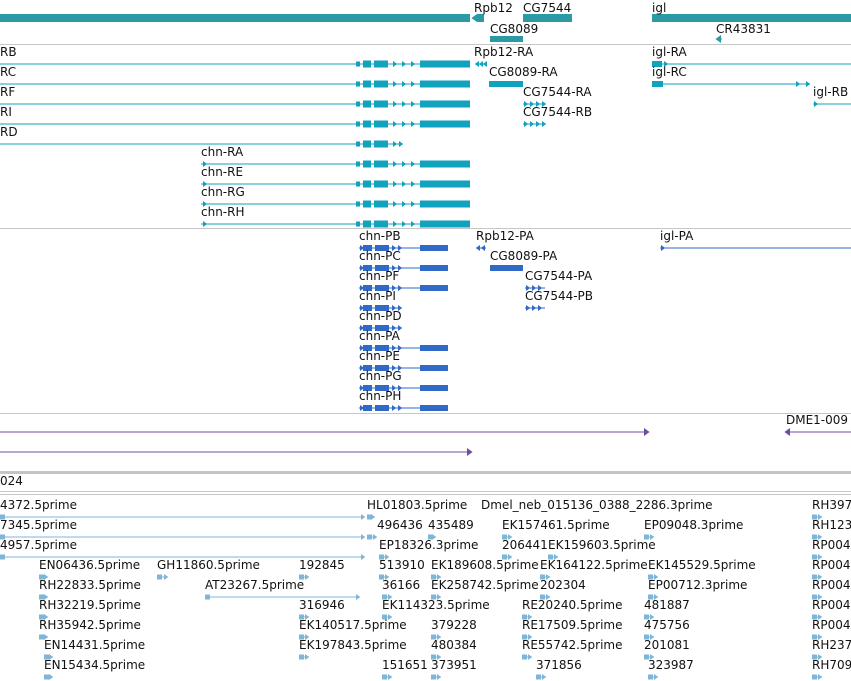 This screenshot has width=851, height=681. Describe the element at coordinates (8, 52) in the screenshot. I see `transcript-label: RB` at that location.